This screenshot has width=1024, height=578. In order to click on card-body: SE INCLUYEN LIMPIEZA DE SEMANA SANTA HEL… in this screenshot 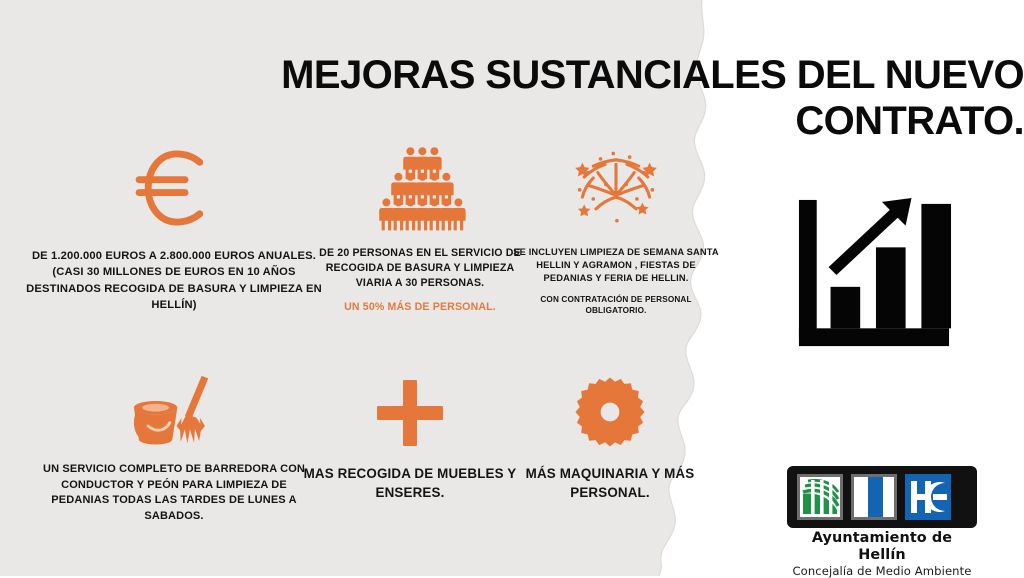, I will do `click(616, 281)`.